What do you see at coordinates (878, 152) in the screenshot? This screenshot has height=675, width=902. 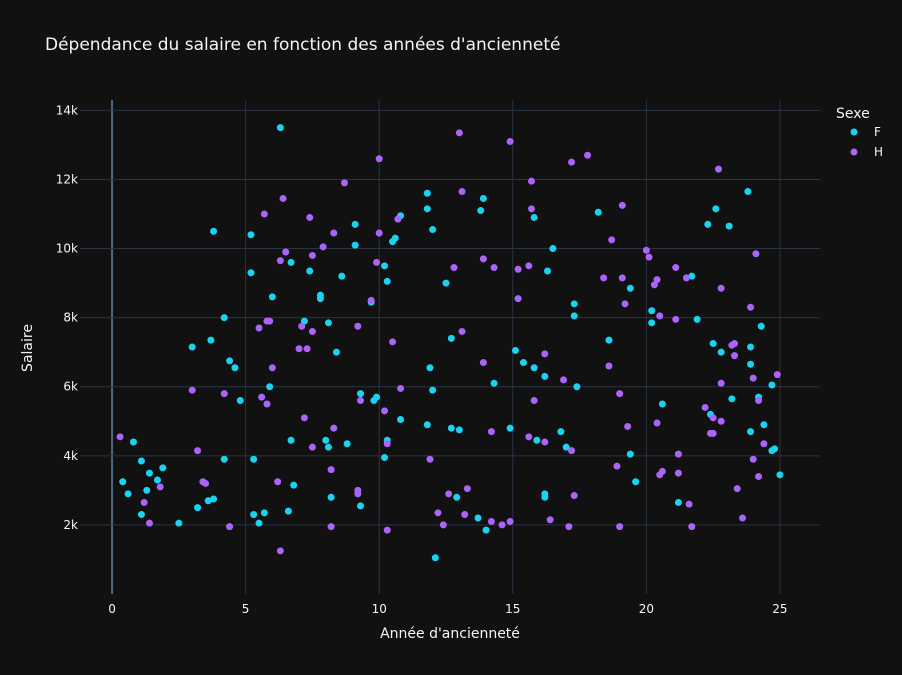 I see `legend-label: H` at bounding box center [878, 152].